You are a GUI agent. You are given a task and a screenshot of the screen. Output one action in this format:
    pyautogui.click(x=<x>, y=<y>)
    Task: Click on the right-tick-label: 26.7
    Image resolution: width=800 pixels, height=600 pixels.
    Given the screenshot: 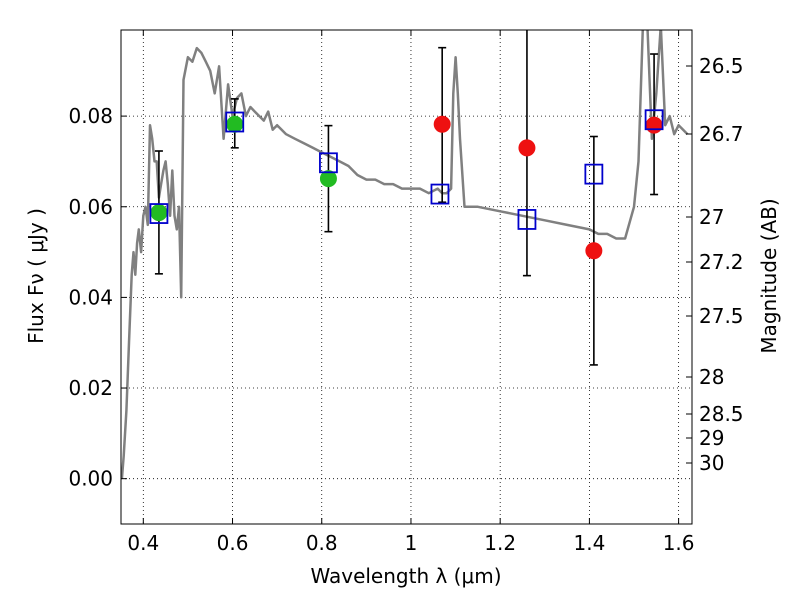 What is the action you would take?
    pyautogui.click(x=721, y=134)
    